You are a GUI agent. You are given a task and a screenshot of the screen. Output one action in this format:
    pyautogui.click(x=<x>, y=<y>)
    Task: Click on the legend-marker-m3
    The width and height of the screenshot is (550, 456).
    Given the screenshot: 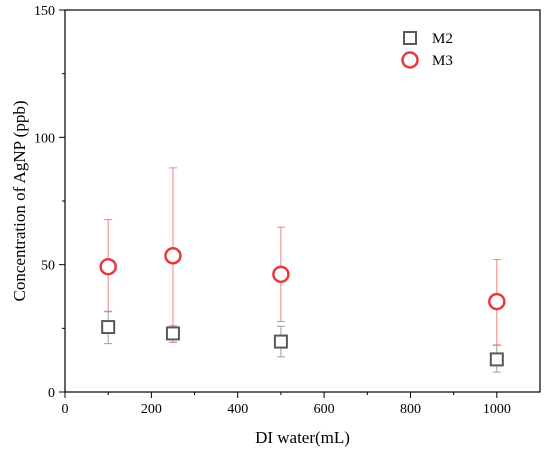 What is the action you would take?
    pyautogui.click(x=410, y=60)
    